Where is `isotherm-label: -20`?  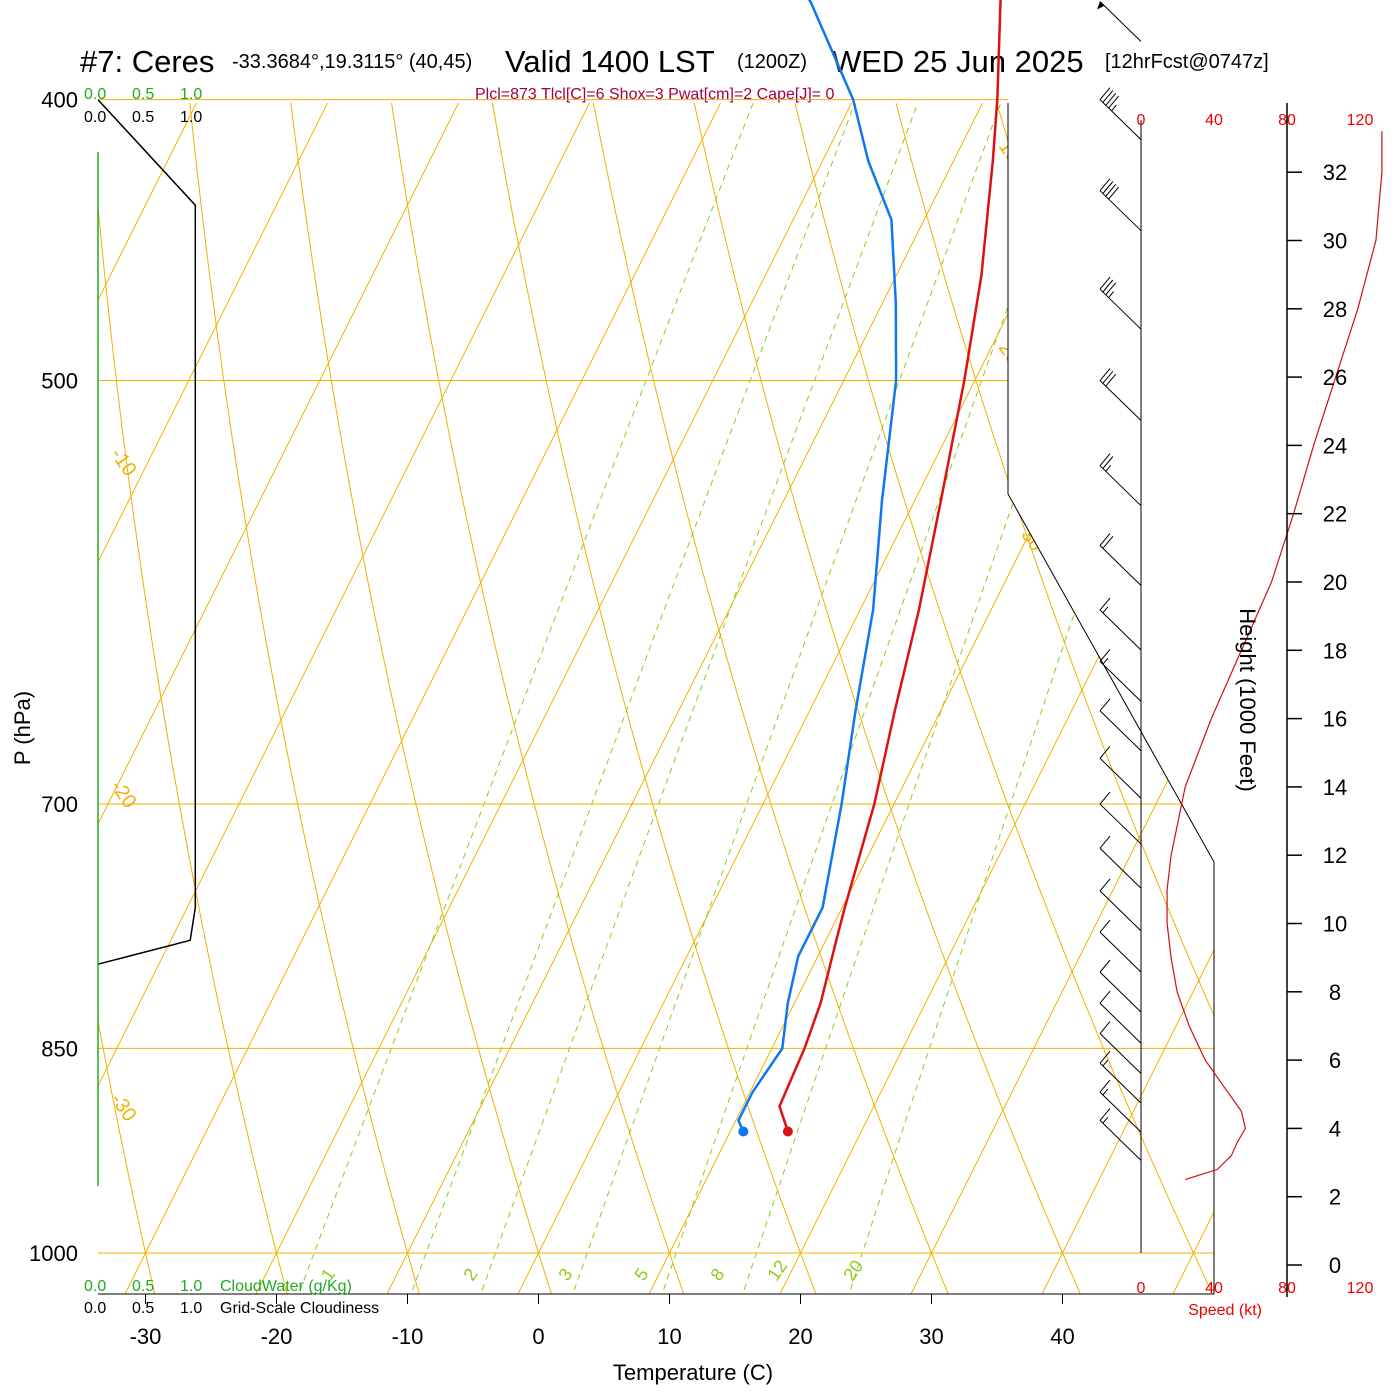
isotherm-label: -20 is located at coordinates (123, 794).